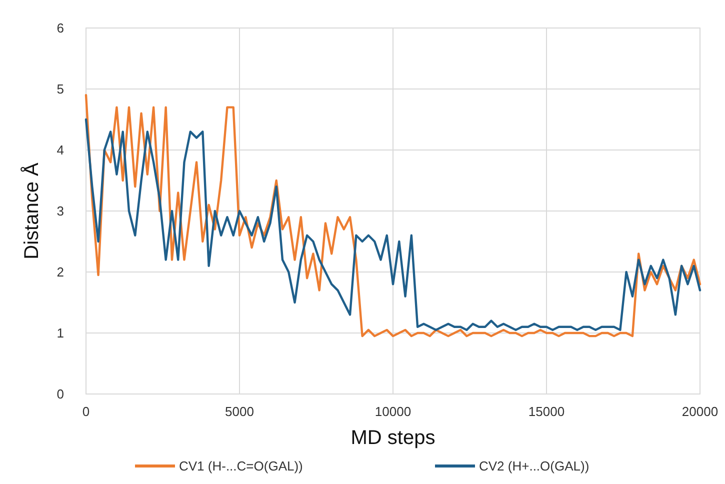  I want to click on y-tick-label: 4, so click(60, 150).